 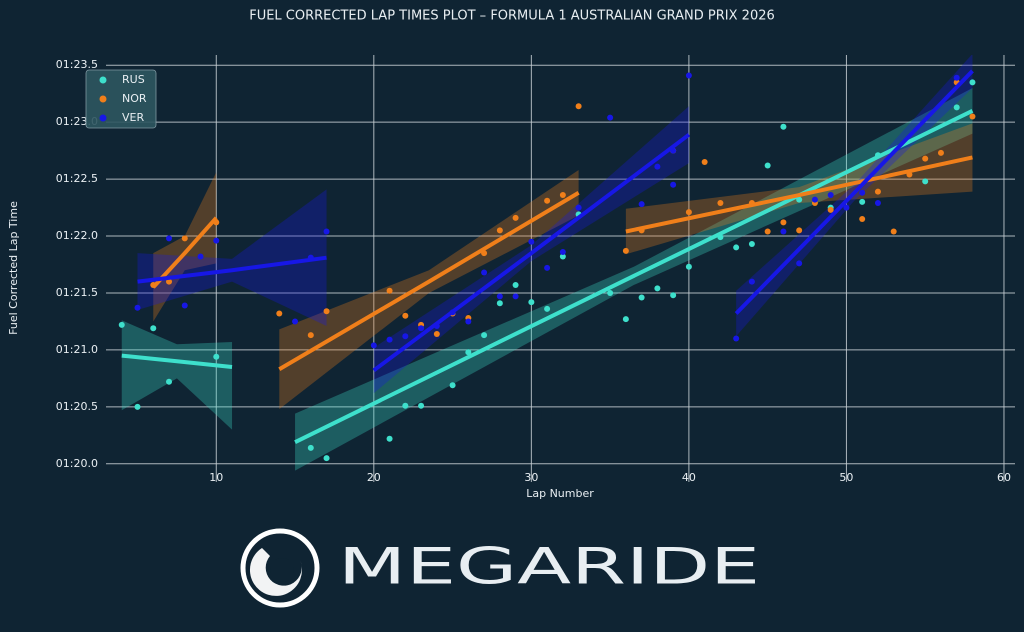 What do you see at coordinates (689, 477) in the screenshot?
I see `x-tick-label: 40` at bounding box center [689, 477].